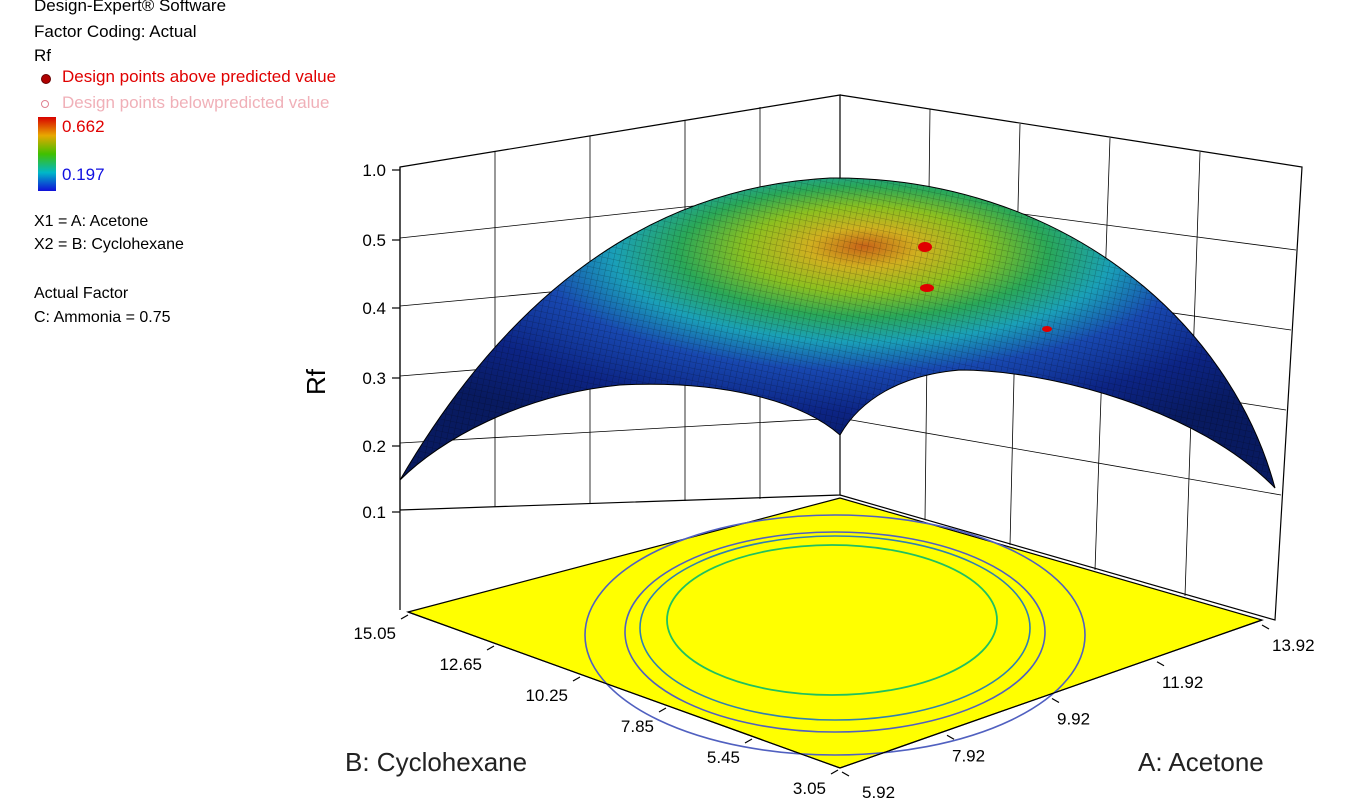 The width and height of the screenshot is (1354, 809). What do you see at coordinates (115, 31) in the screenshot?
I see `factor-coding-label: Factor Coding: Actual` at bounding box center [115, 31].